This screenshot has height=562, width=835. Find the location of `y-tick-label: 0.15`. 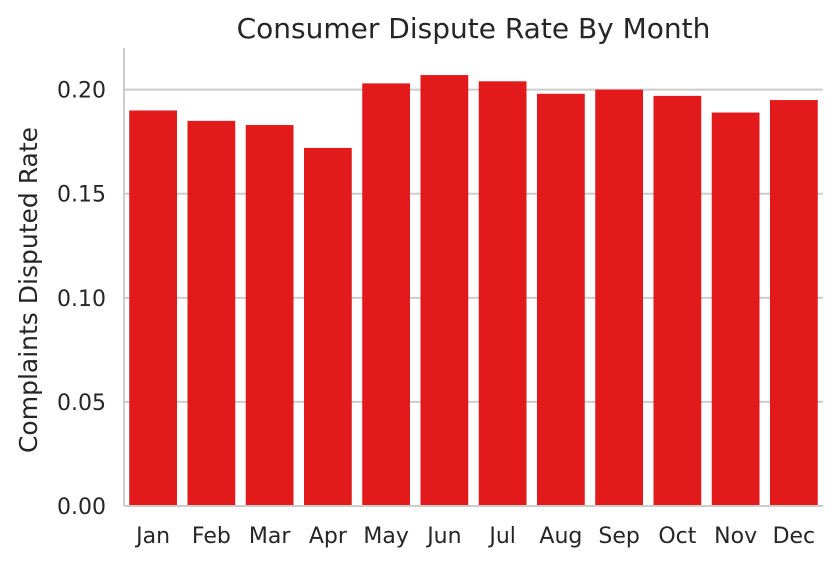

y-tick-label: 0.15 is located at coordinates (81, 195).